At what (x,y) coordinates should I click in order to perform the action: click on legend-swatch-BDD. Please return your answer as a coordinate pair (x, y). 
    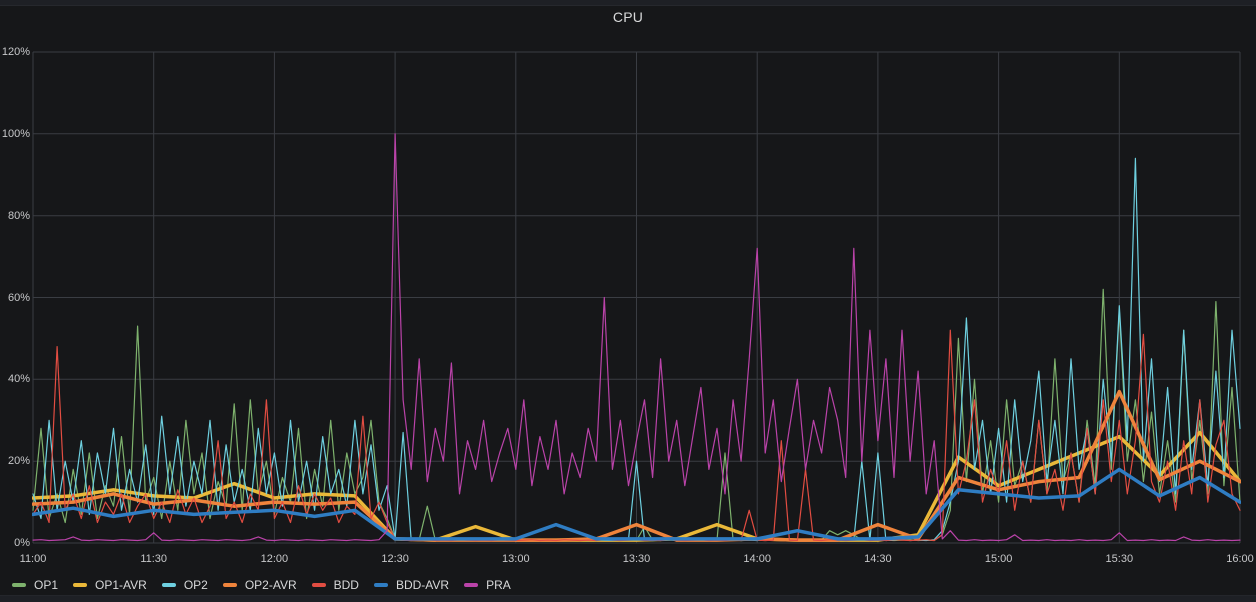
    Looking at the image, I should click on (318, 585).